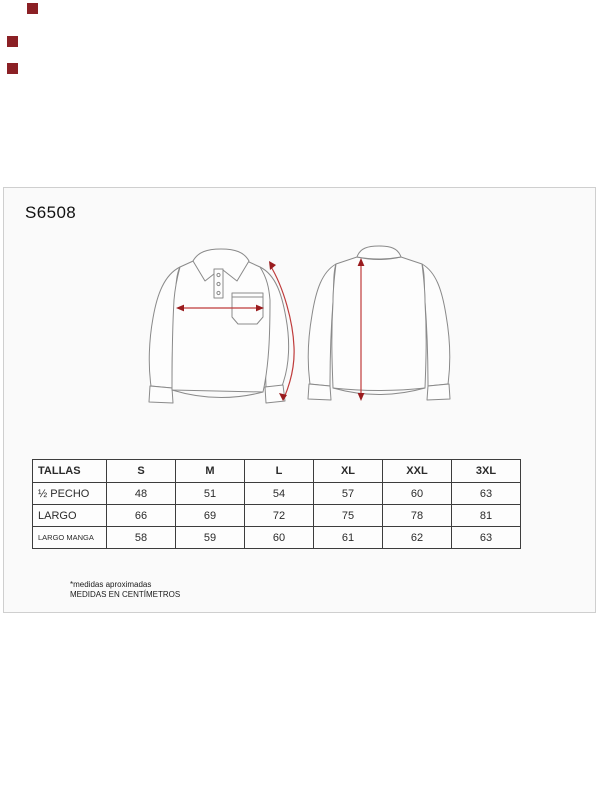  What do you see at coordinates (141, 471) in the screenshot?
I see `header-size-s: S` at bounding box center [141, 471].